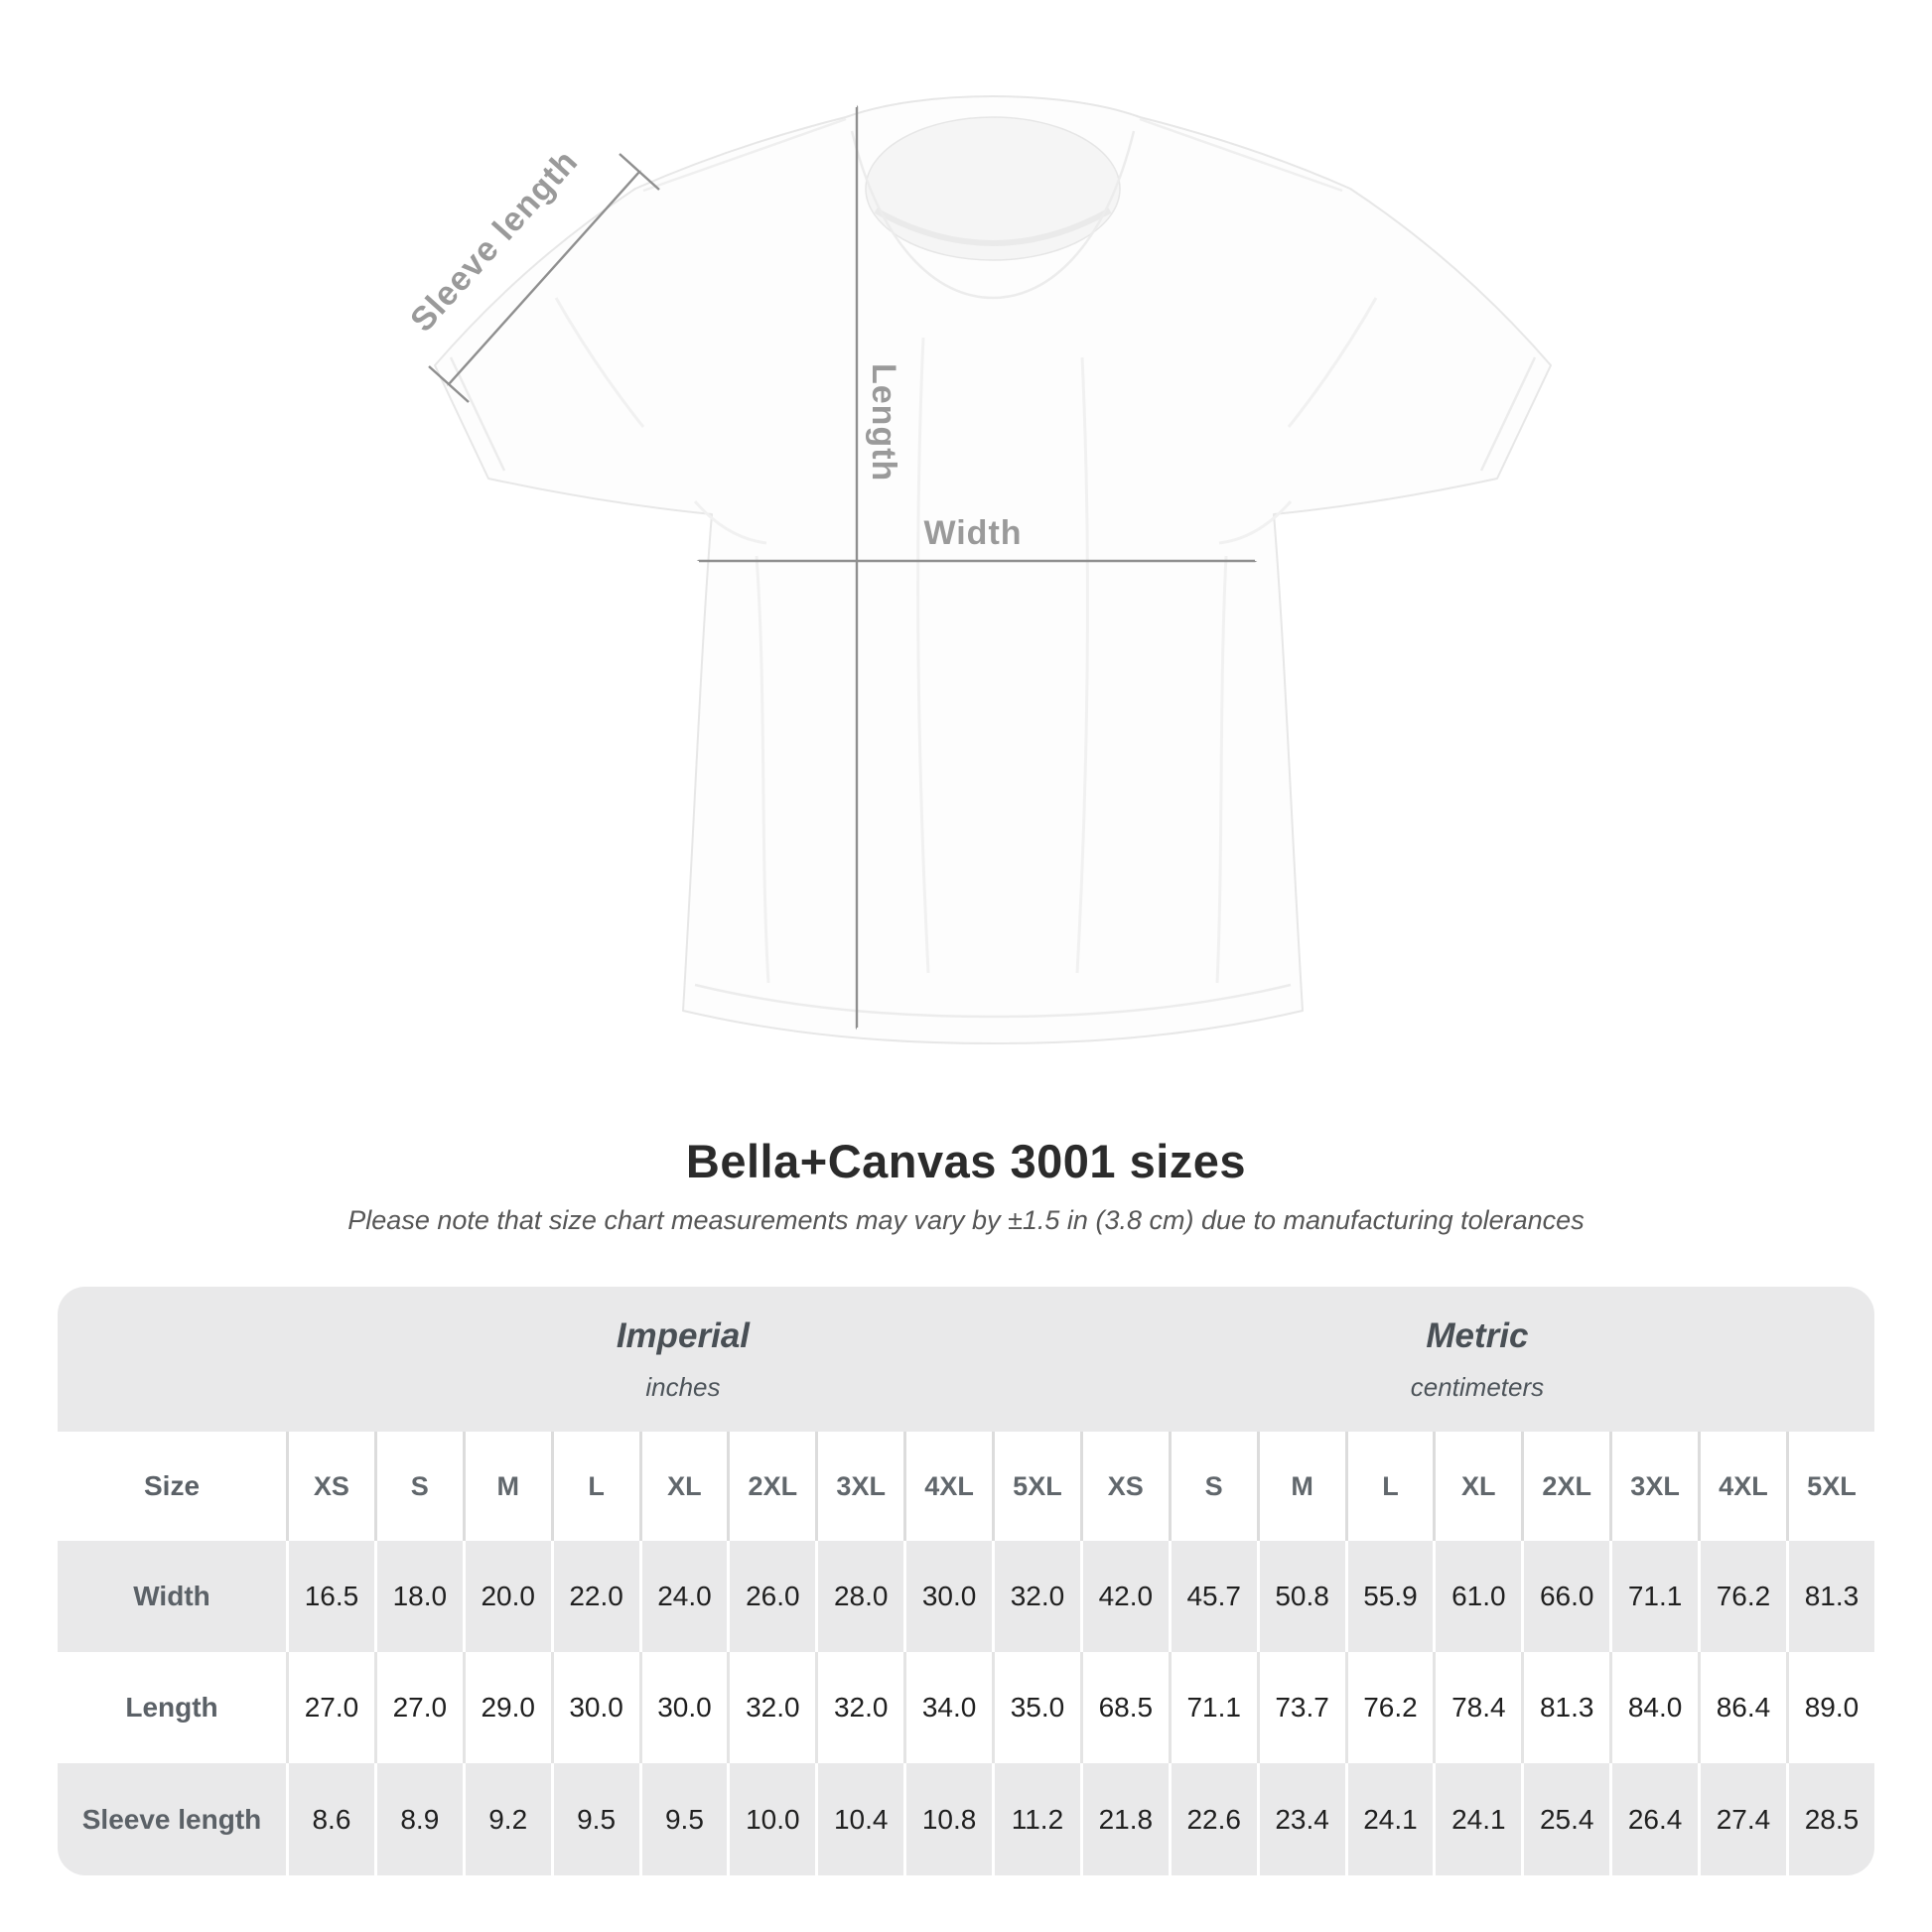 The image size is (1932, 1932). Describe the element at coordinates (507, 1708) in the screenshot. I see `measurement-cell: 29.0` at that location.